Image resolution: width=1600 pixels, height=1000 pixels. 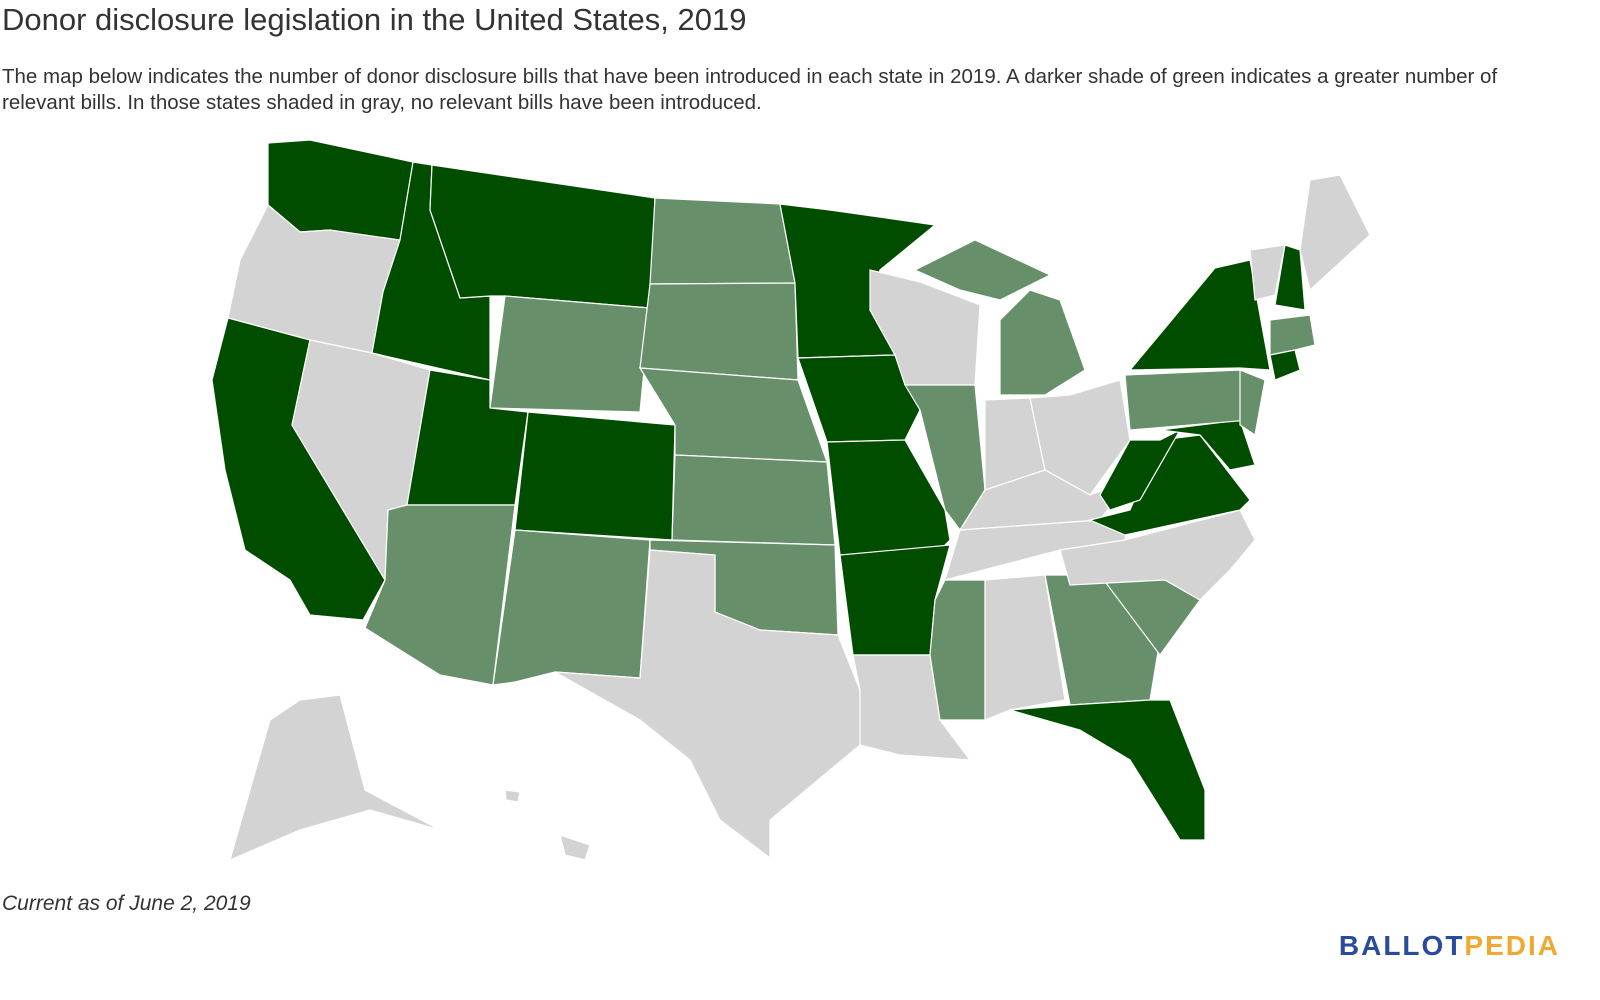 I want to click on footnote: Current as of June 2, 2019, so click(x=126, y=903).